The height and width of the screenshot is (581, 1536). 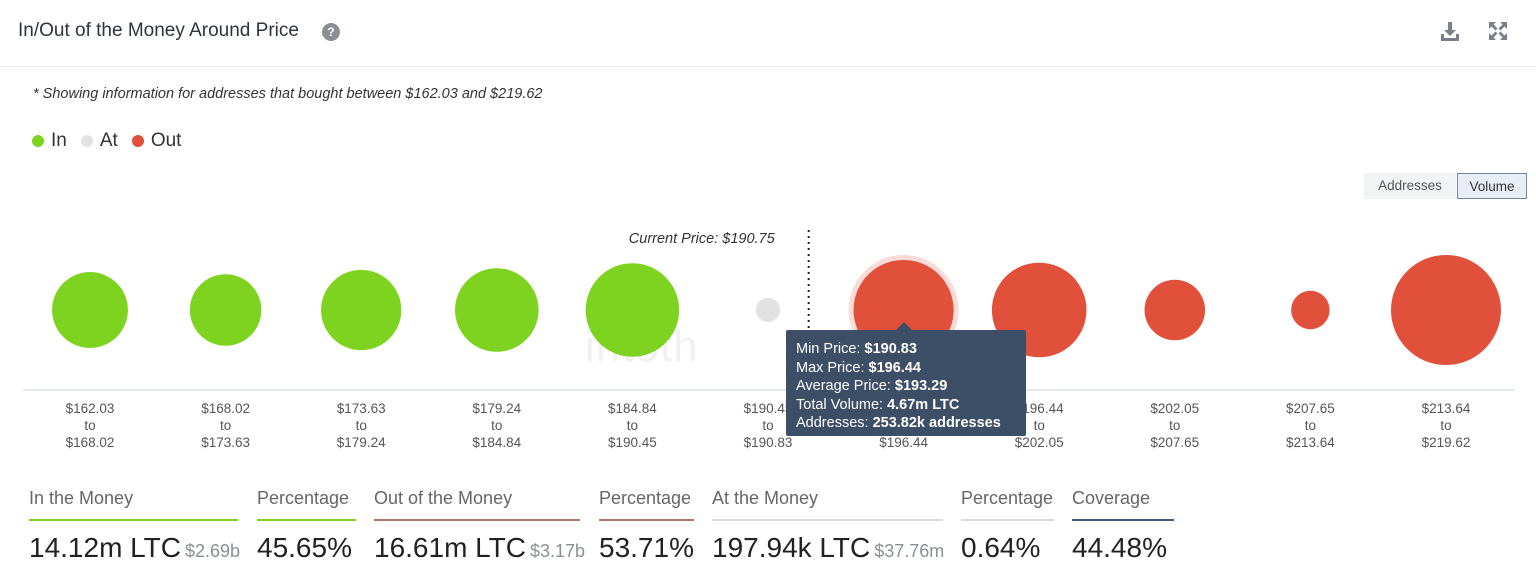 I want to click on expand-icon, so click(x=1498, y=33).